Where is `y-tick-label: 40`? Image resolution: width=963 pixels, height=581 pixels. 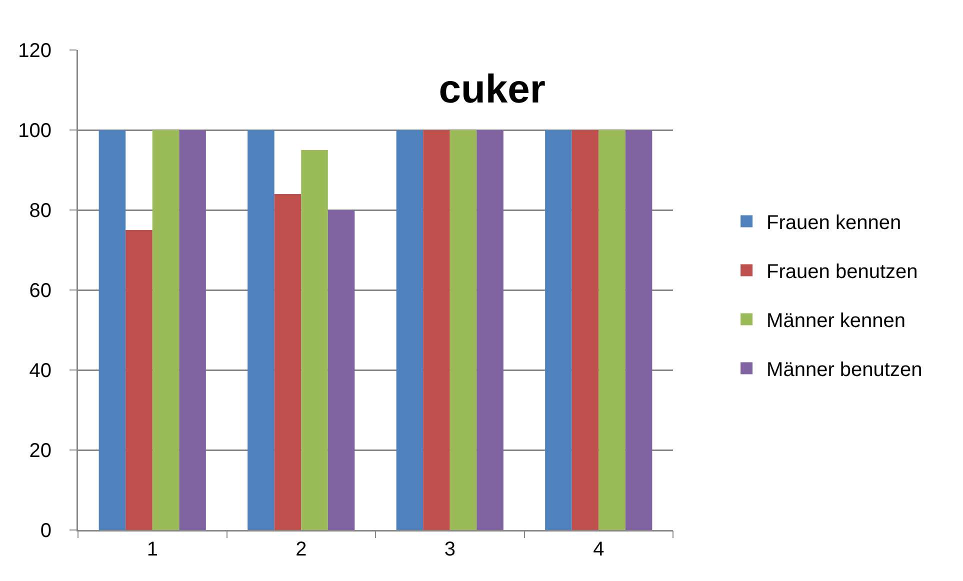
y-tick-label: 40 is located at coordinates (40, 371).